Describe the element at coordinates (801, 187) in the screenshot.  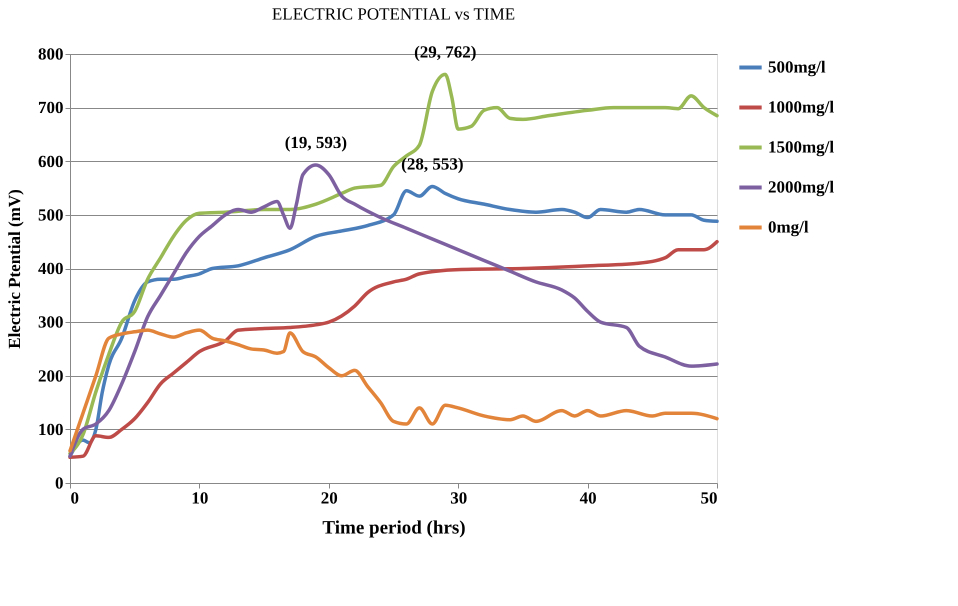
I see `legend-label: 2000mg/l` at that location.